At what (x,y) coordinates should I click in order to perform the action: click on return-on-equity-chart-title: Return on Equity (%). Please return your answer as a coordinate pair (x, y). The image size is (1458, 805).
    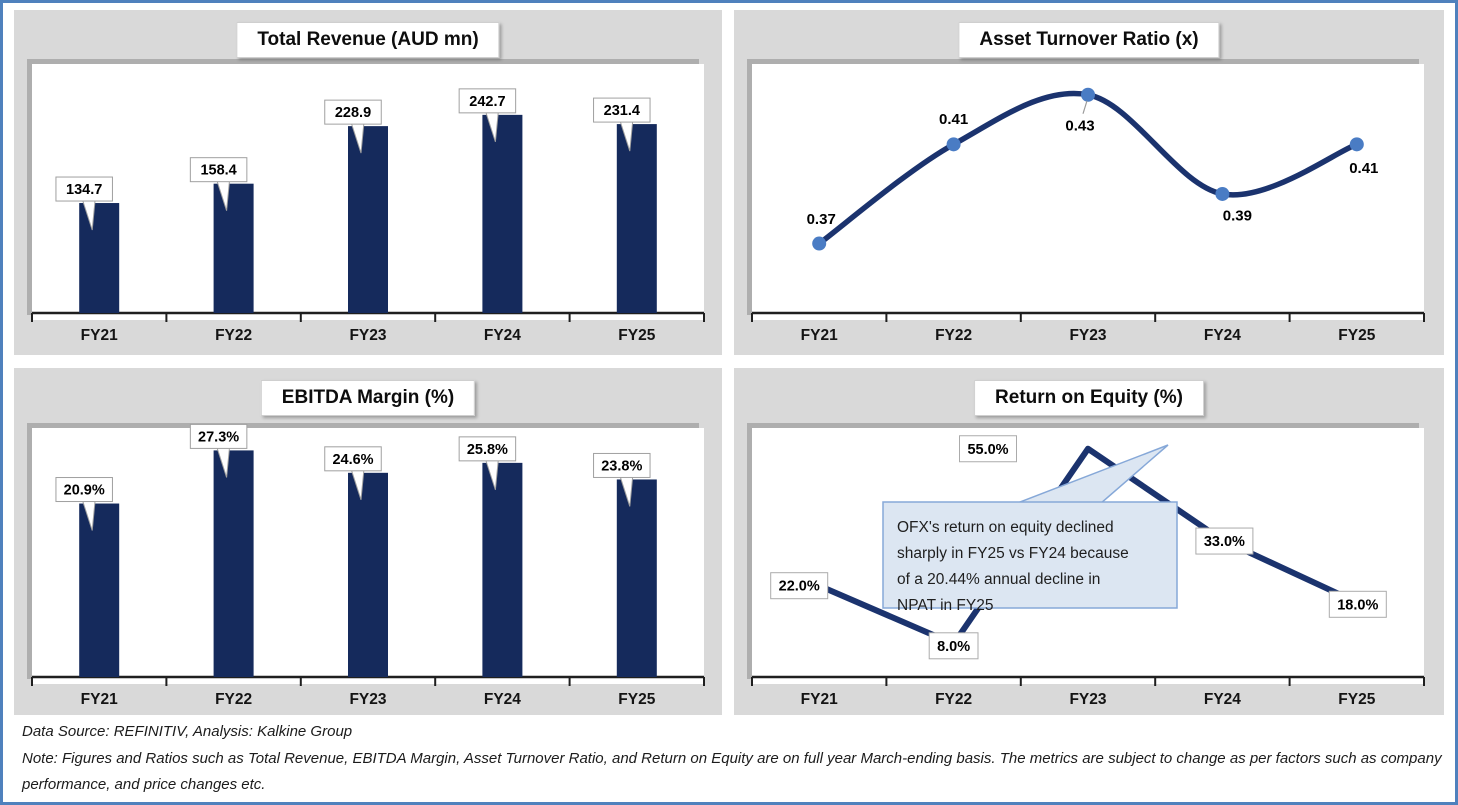
    Looking at the image, I should click on (1089, 398).